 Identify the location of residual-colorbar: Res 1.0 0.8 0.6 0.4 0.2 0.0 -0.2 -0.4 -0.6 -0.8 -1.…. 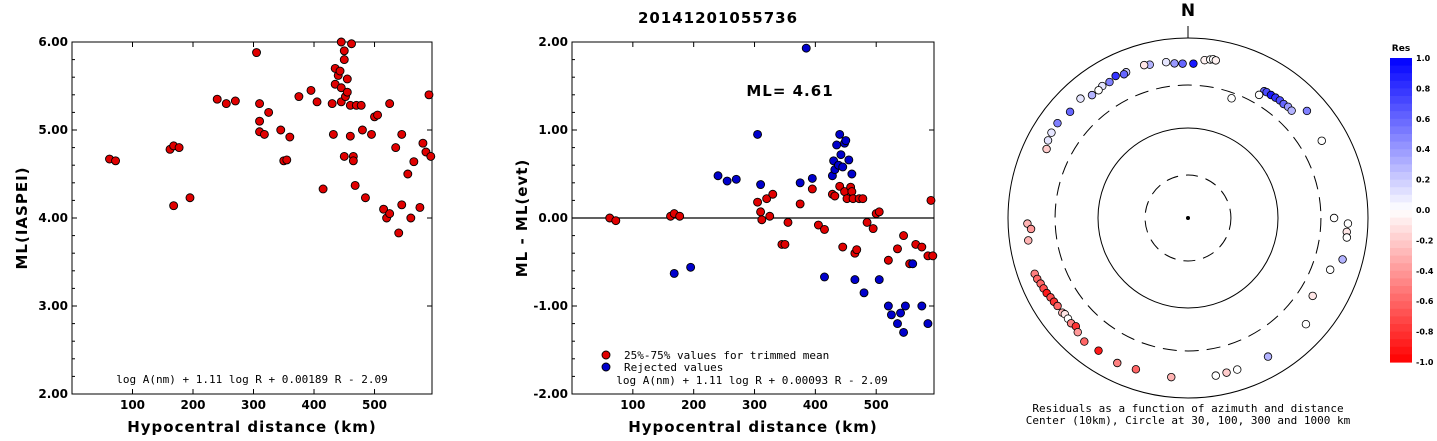
(1412, 205).